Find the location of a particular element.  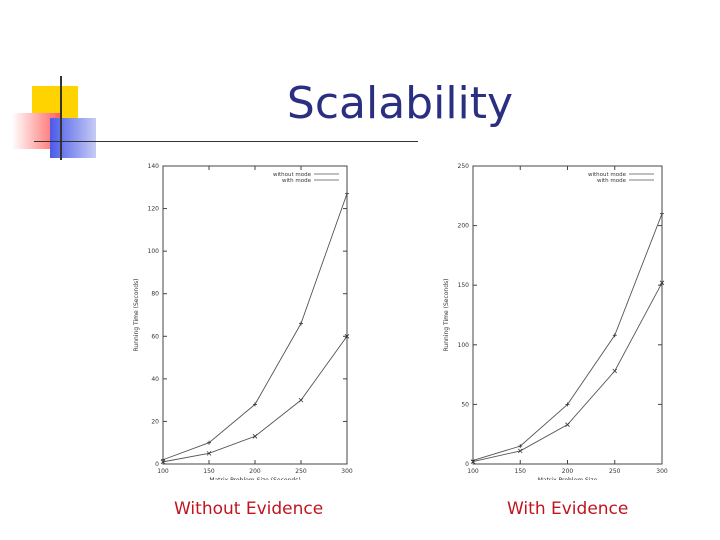

x-axis-label: Matrix Problem Size (Seconds) is located at coordinates (254, 478).